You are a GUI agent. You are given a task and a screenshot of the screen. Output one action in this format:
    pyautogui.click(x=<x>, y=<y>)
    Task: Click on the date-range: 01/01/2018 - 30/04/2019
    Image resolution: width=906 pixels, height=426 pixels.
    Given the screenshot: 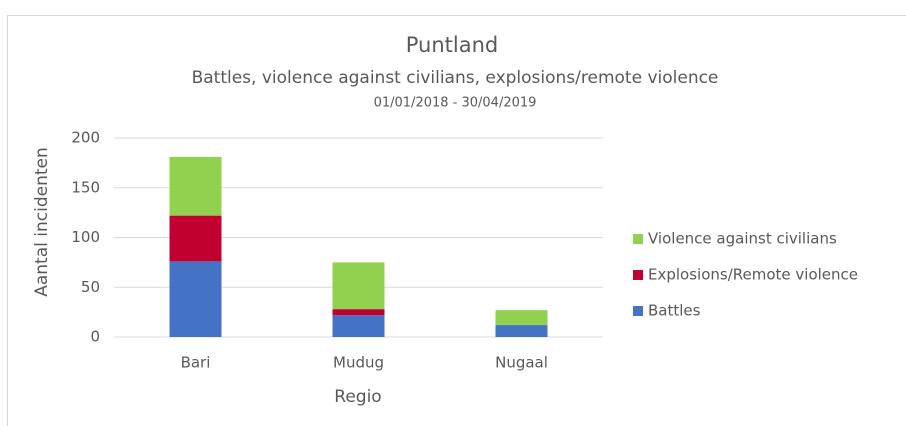 What is the action you would take?
    pyautogui.click(x=455, y=103)
    